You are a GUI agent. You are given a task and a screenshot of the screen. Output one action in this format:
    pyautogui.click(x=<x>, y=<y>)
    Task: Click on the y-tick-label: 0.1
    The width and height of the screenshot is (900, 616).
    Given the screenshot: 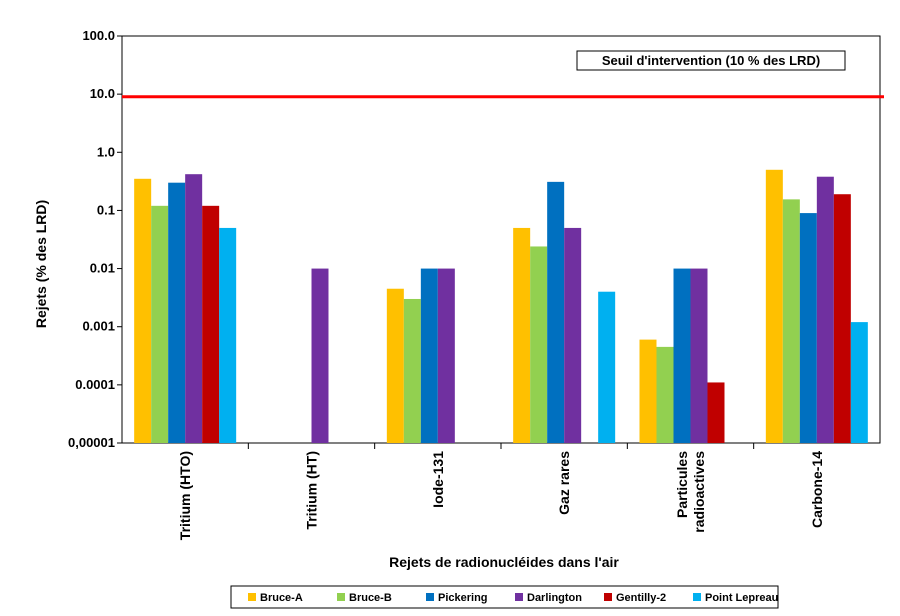 What is the action you would take?
    pyautogui.click(x=106, y=209)
    